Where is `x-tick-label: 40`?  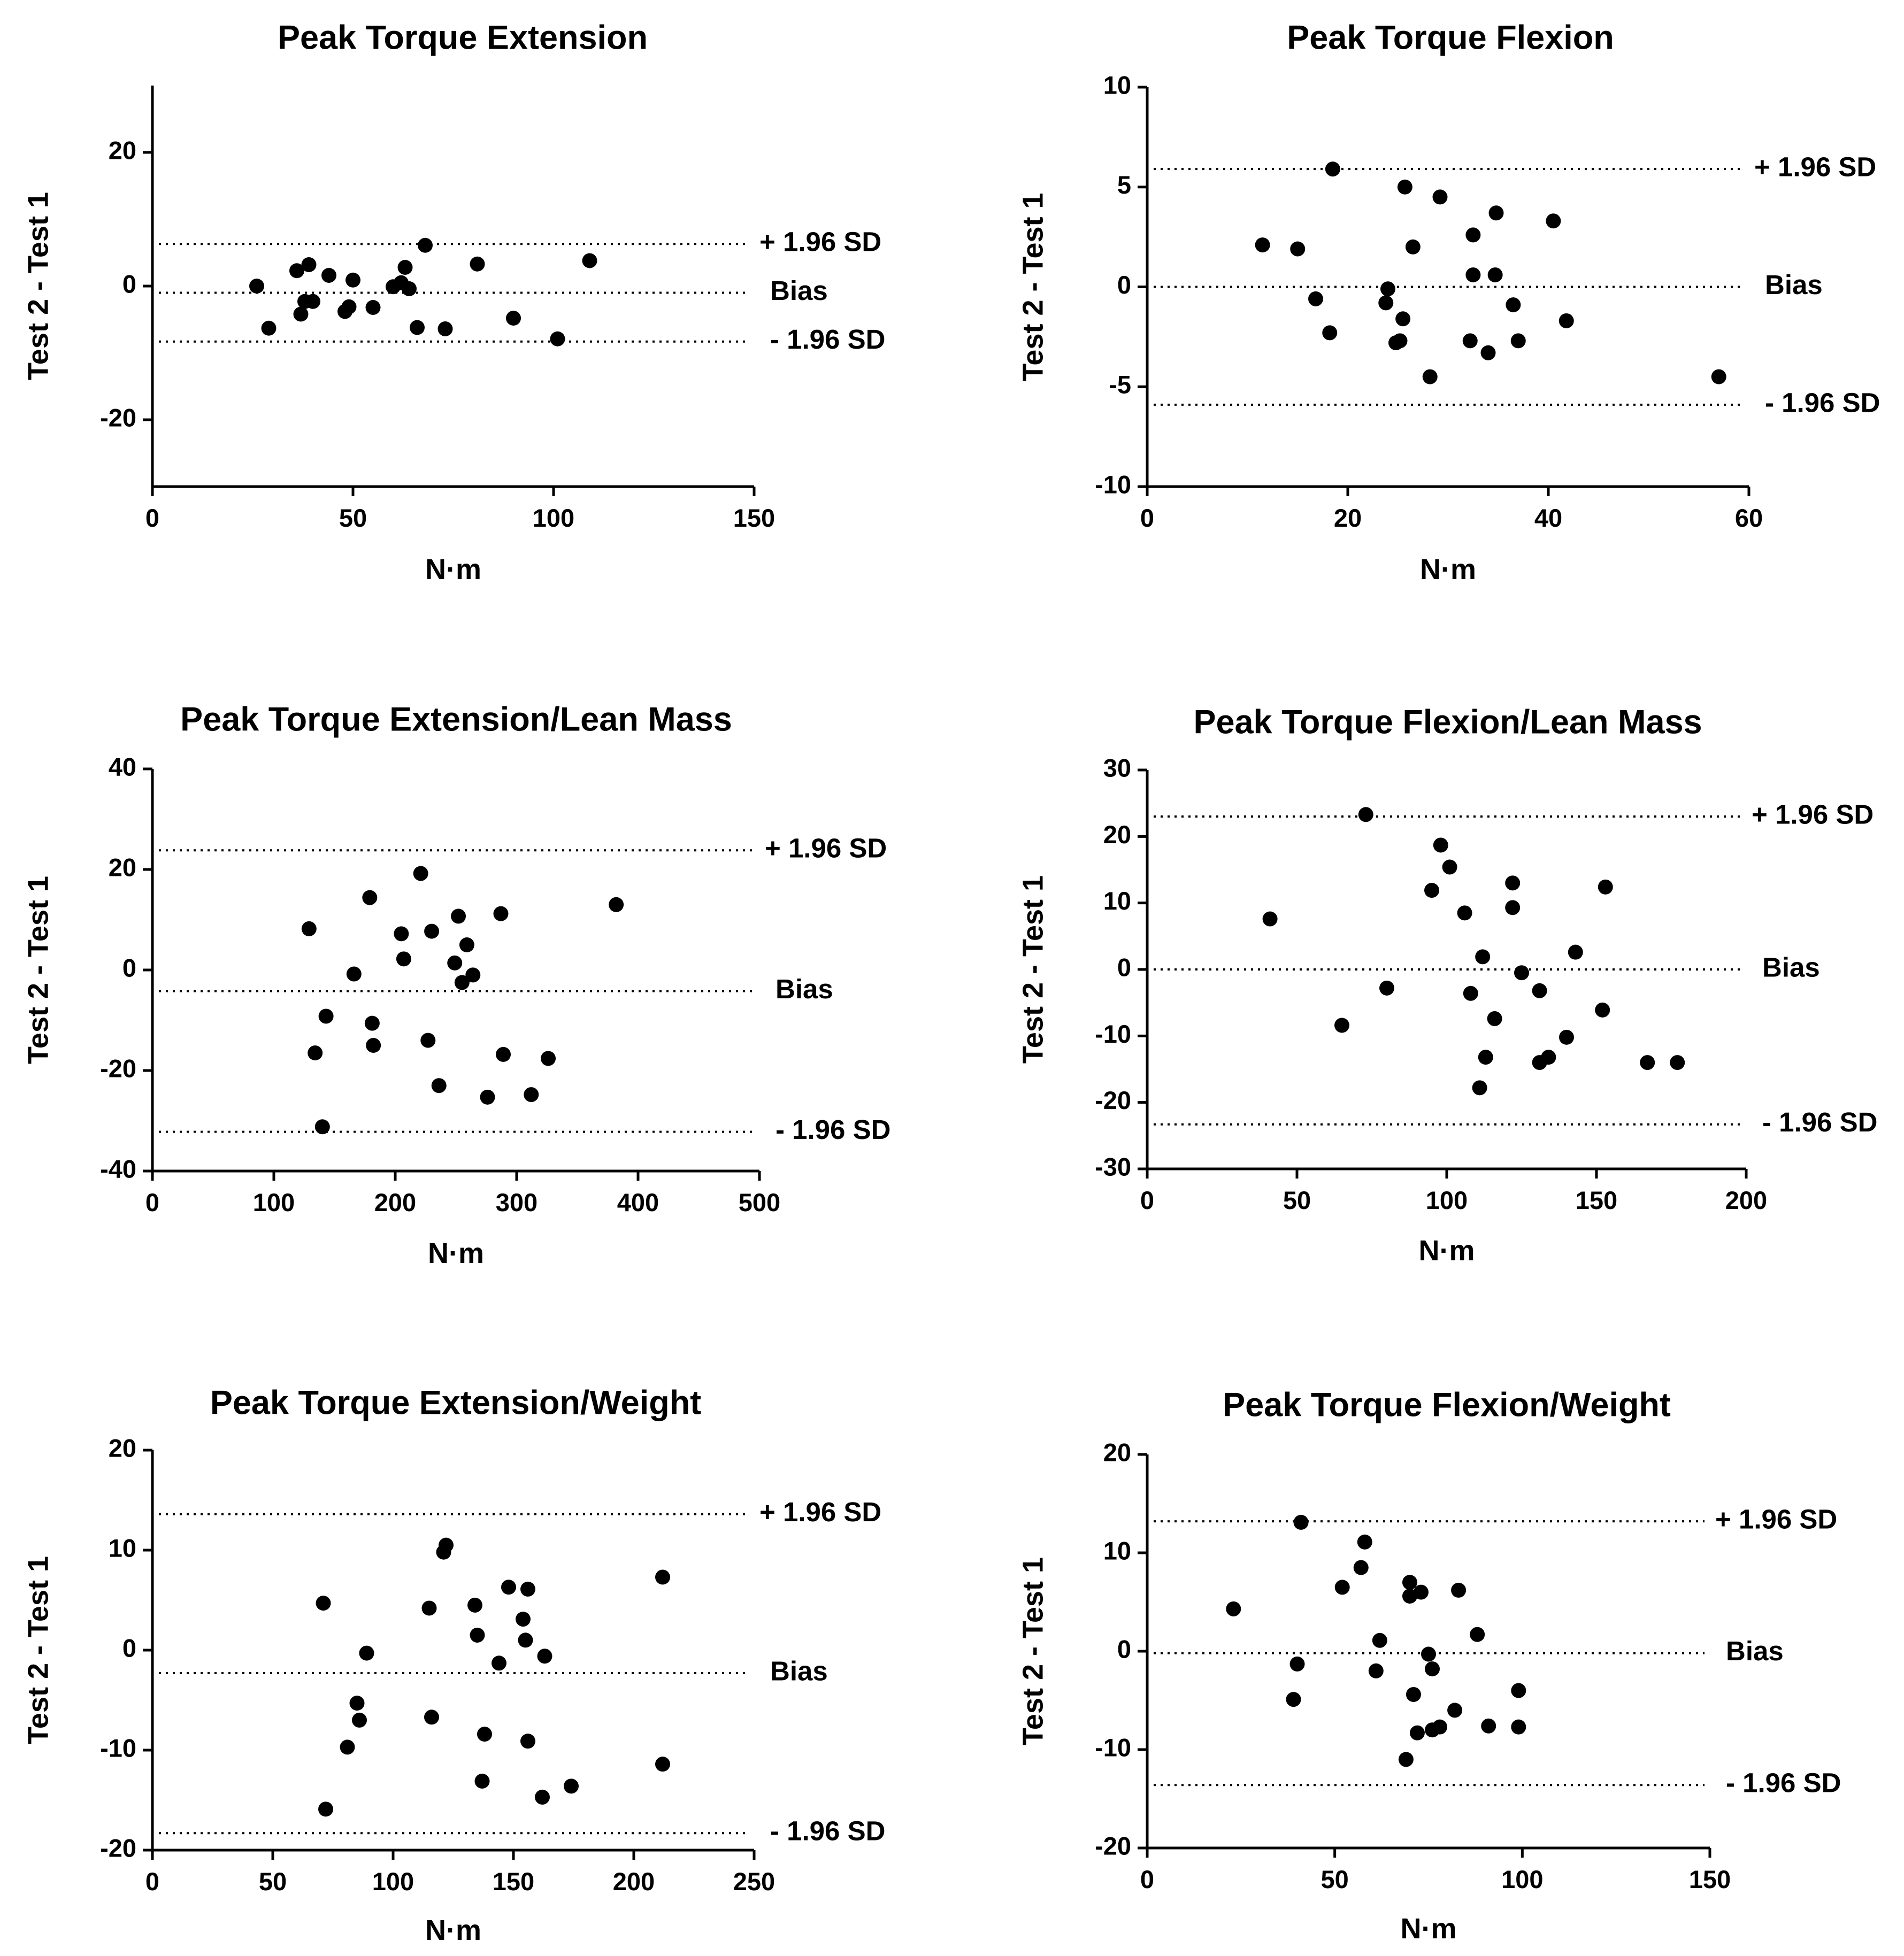
x-tick-label: 40 is located at coordinates (1548, 518).